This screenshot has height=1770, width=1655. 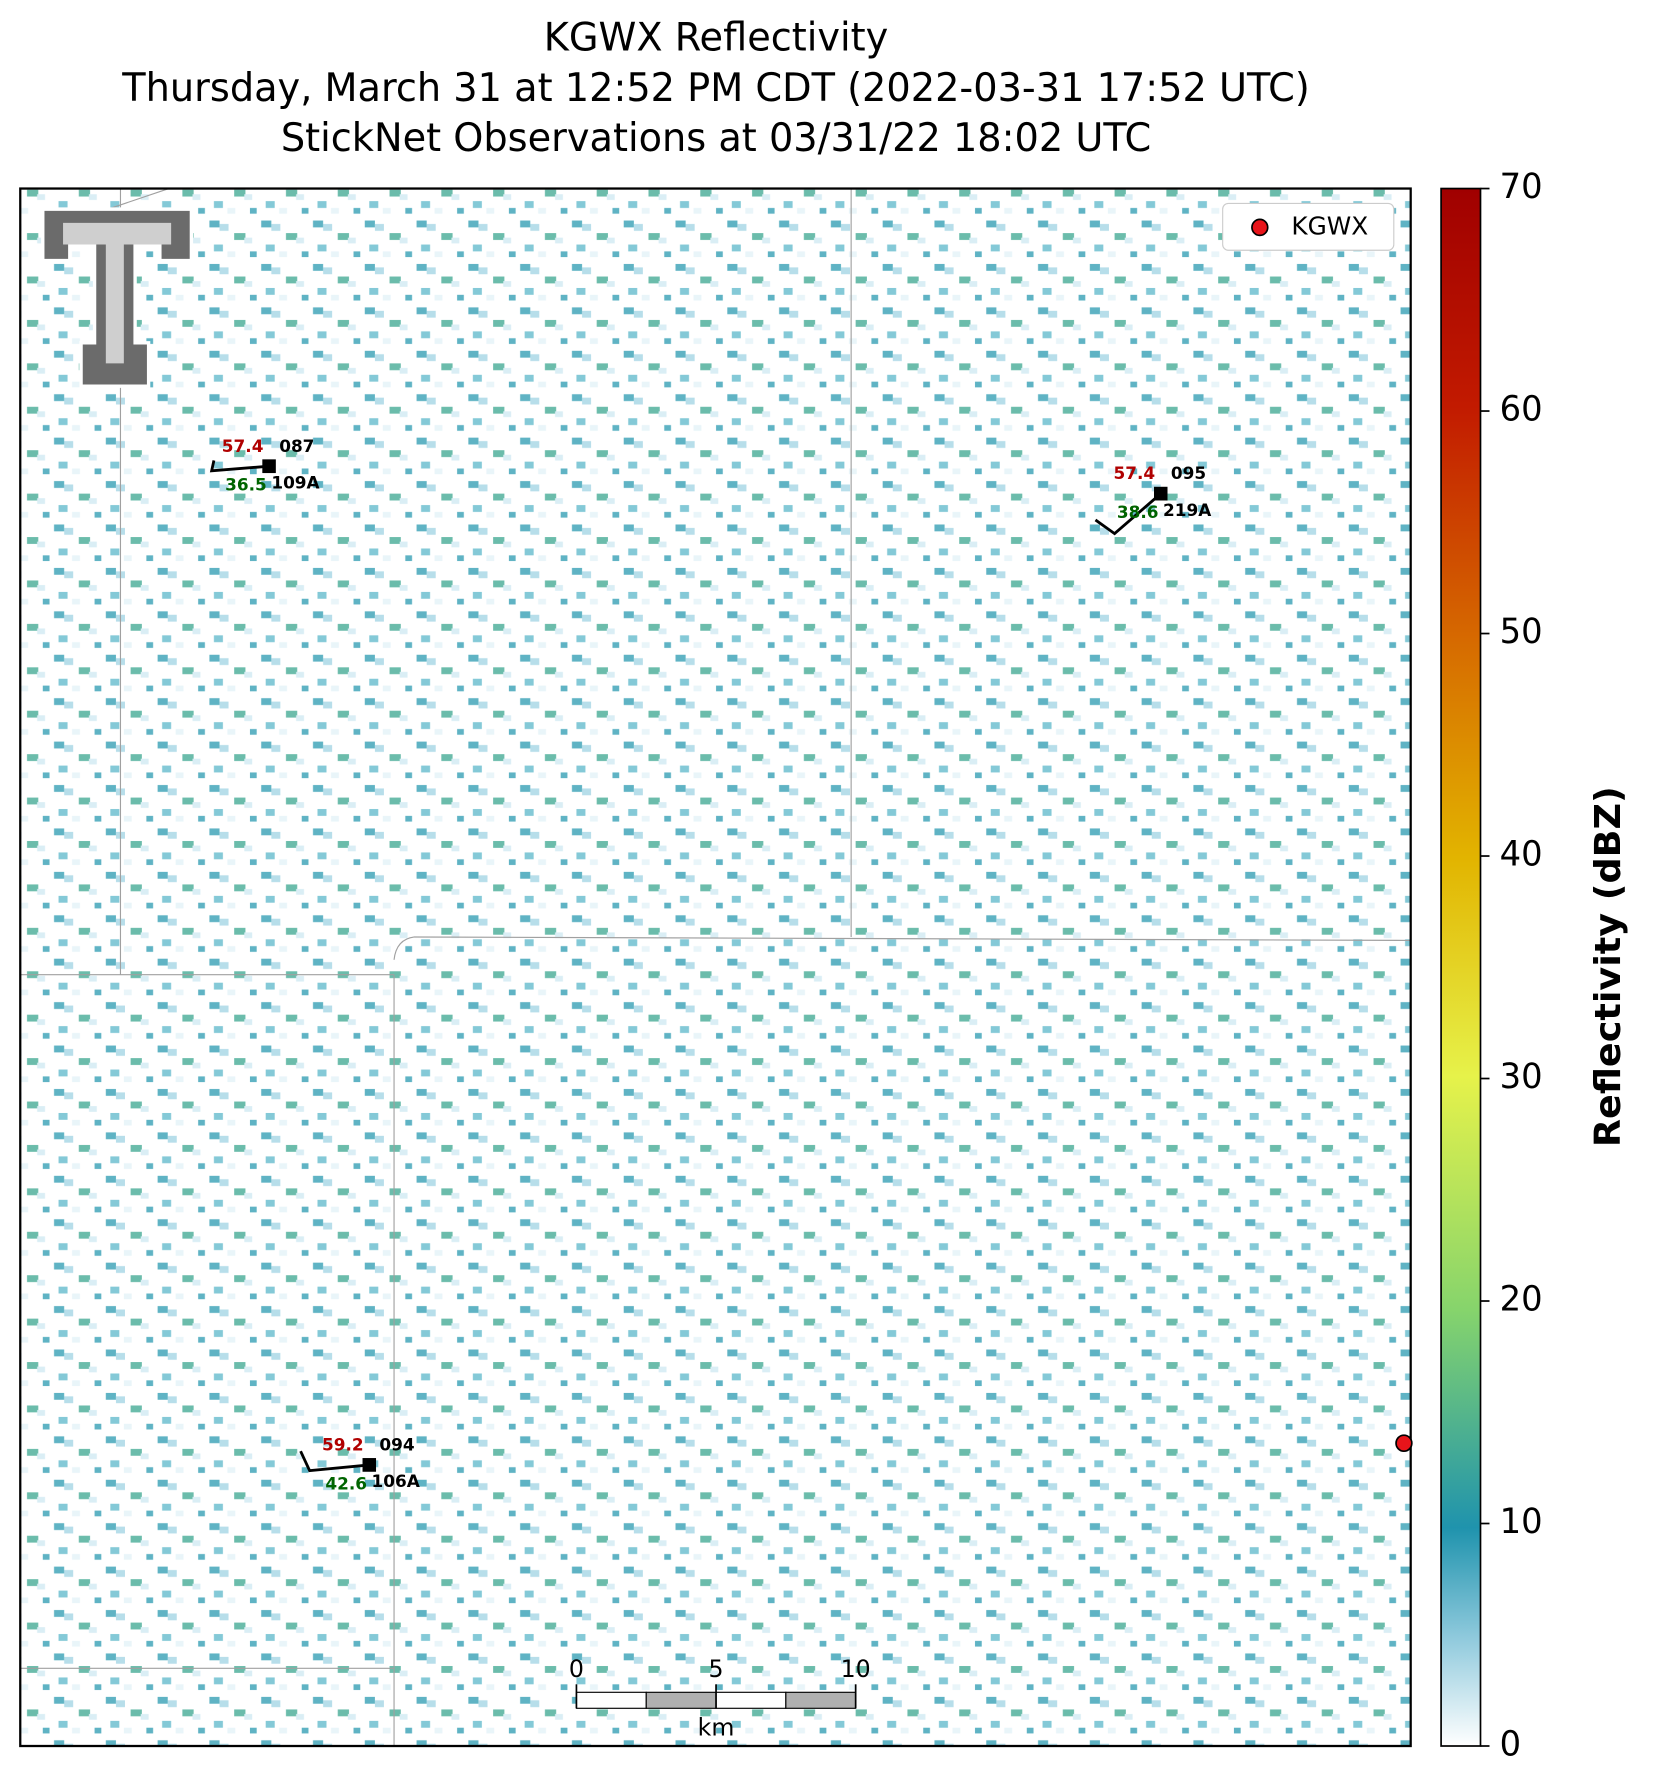 I want to click on scale-unit: km, so click(x=716, y=1727).